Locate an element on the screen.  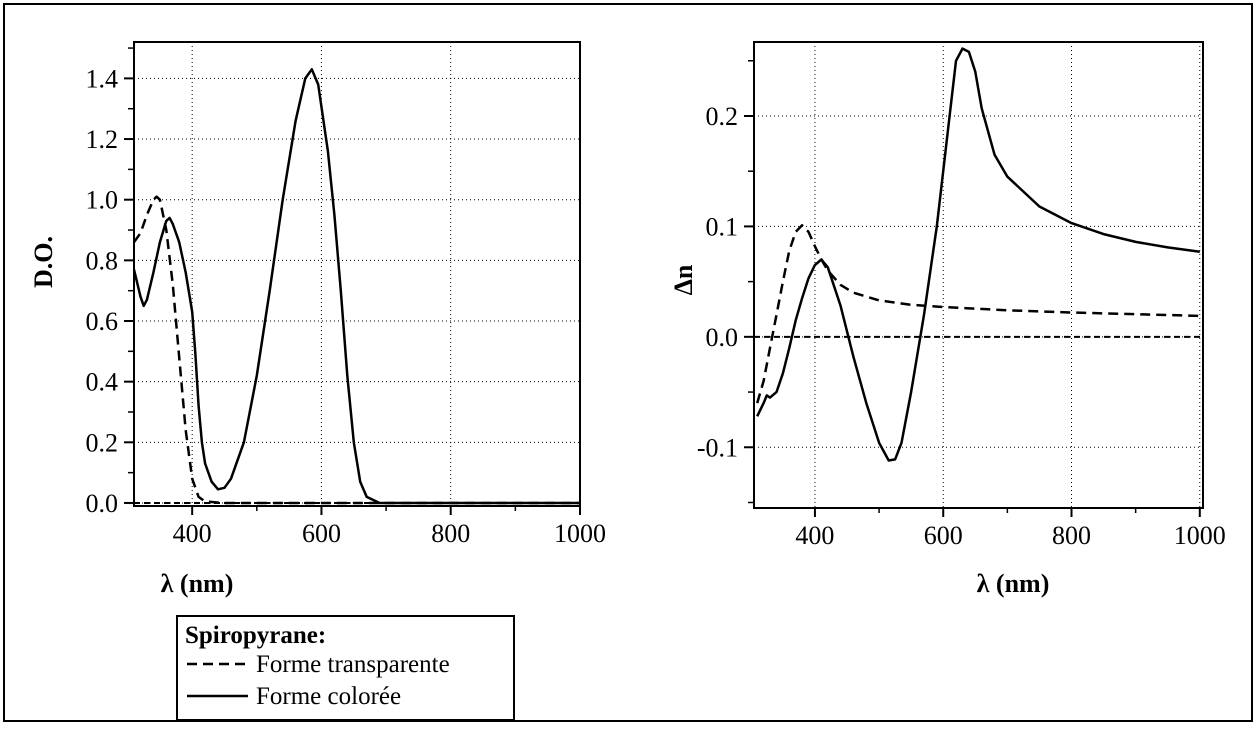
y-axis-title-right: Δn is located at coordinates (683, 279).